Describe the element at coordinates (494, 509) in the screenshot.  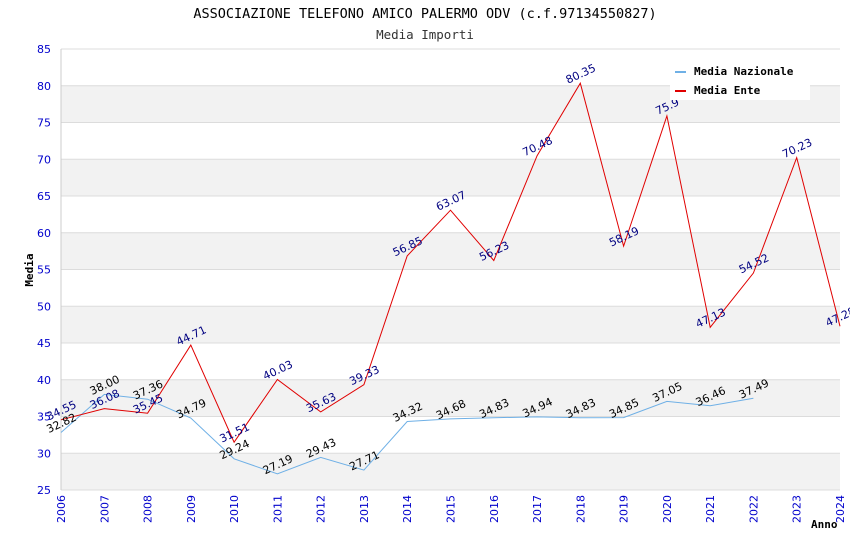
I see `x-tick-label: 2016` at that location.